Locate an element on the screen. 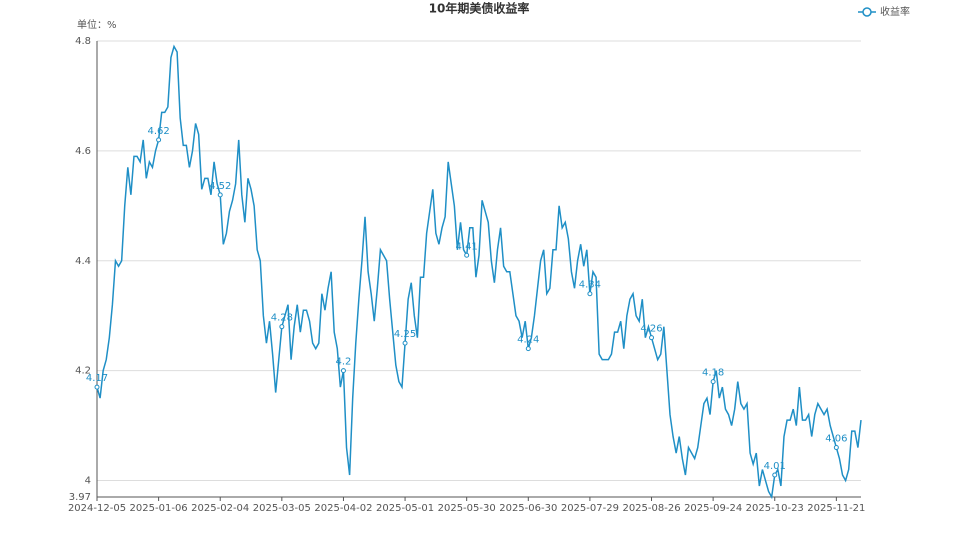  x-tick-label: 2024-12-05 is located at coordinates (97, 508).